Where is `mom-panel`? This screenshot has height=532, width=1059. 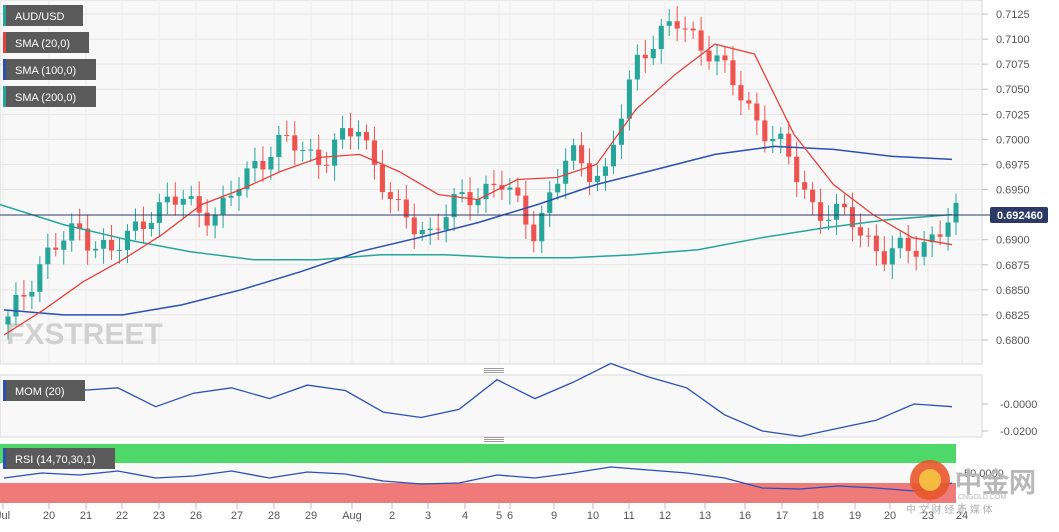 mom-panel is located at coordinates (491, 406).